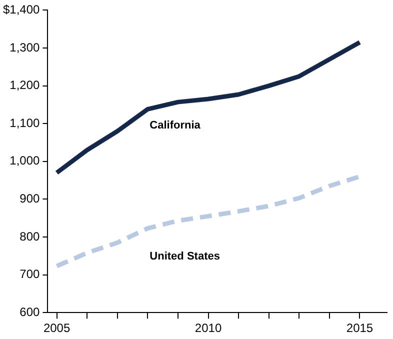 This screenshot has height=339, width=393. Describe the element at coordinates (30, 274) in the screenshot. I see `y-tick-label: 700` at that location.